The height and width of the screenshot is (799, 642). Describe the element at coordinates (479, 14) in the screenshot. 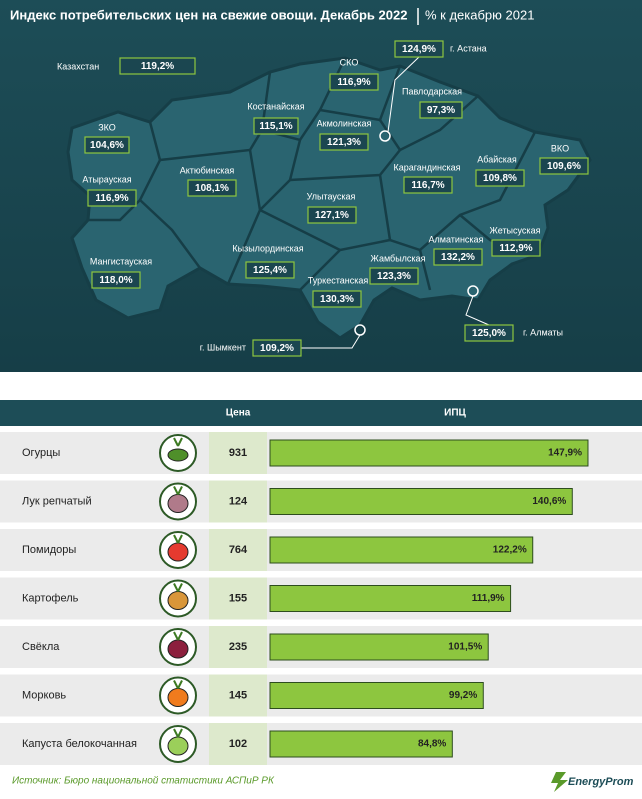

I see `subtitle: % к декабрю 2021` at that location.